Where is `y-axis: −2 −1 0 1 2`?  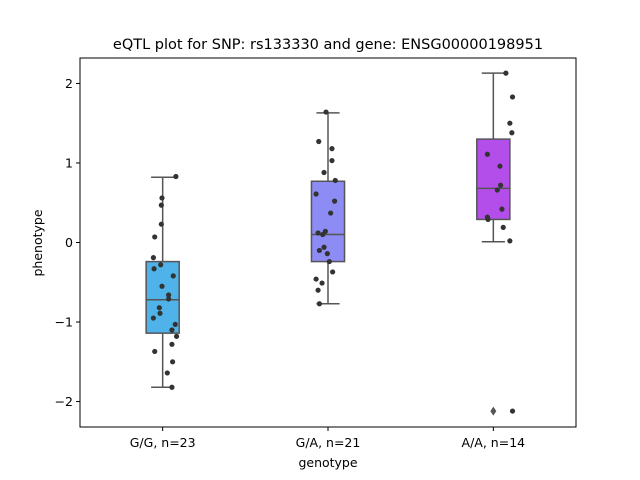
y-axis: −2 −1 0 1 2 is located at coordinates (67, 242).